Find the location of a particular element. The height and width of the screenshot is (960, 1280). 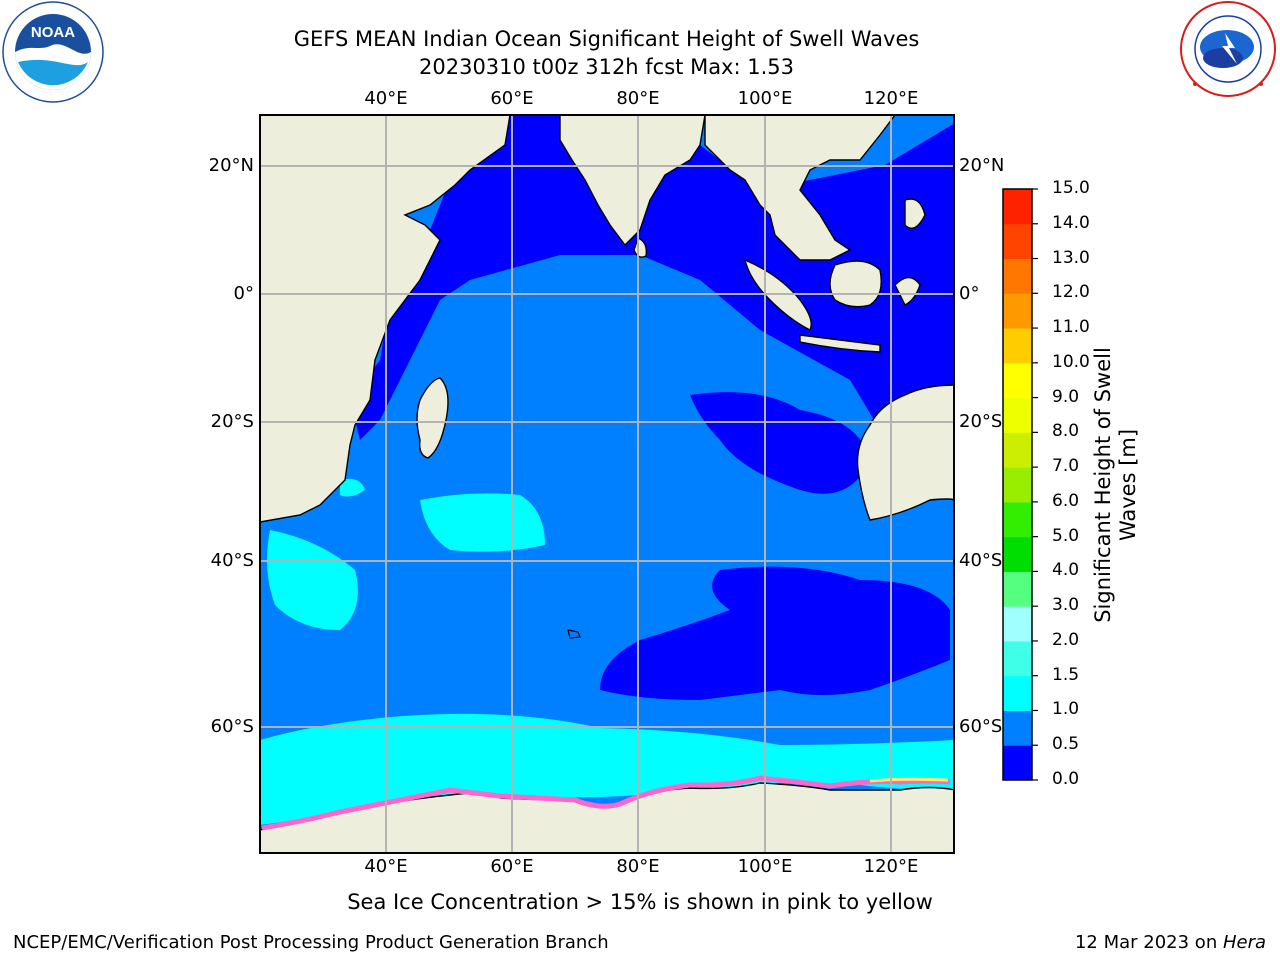

lon-tick-bottom-60e: 60°E is located at coordinates (512, 866).